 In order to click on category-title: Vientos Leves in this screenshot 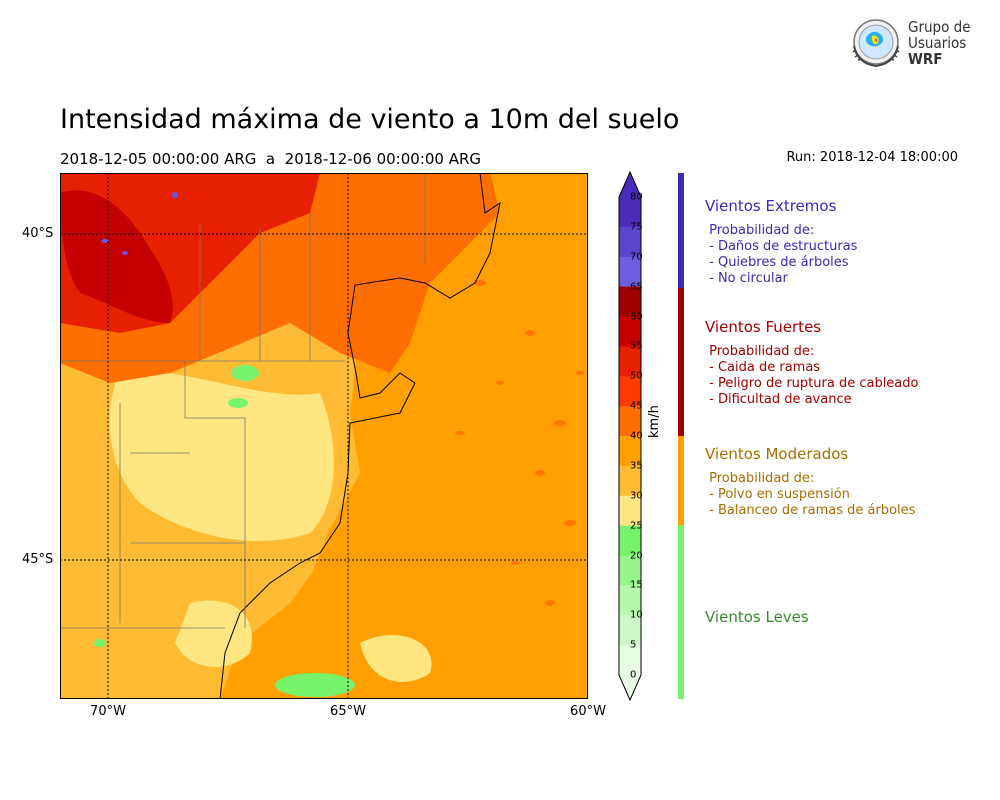, I will do `click(757, 617)`.